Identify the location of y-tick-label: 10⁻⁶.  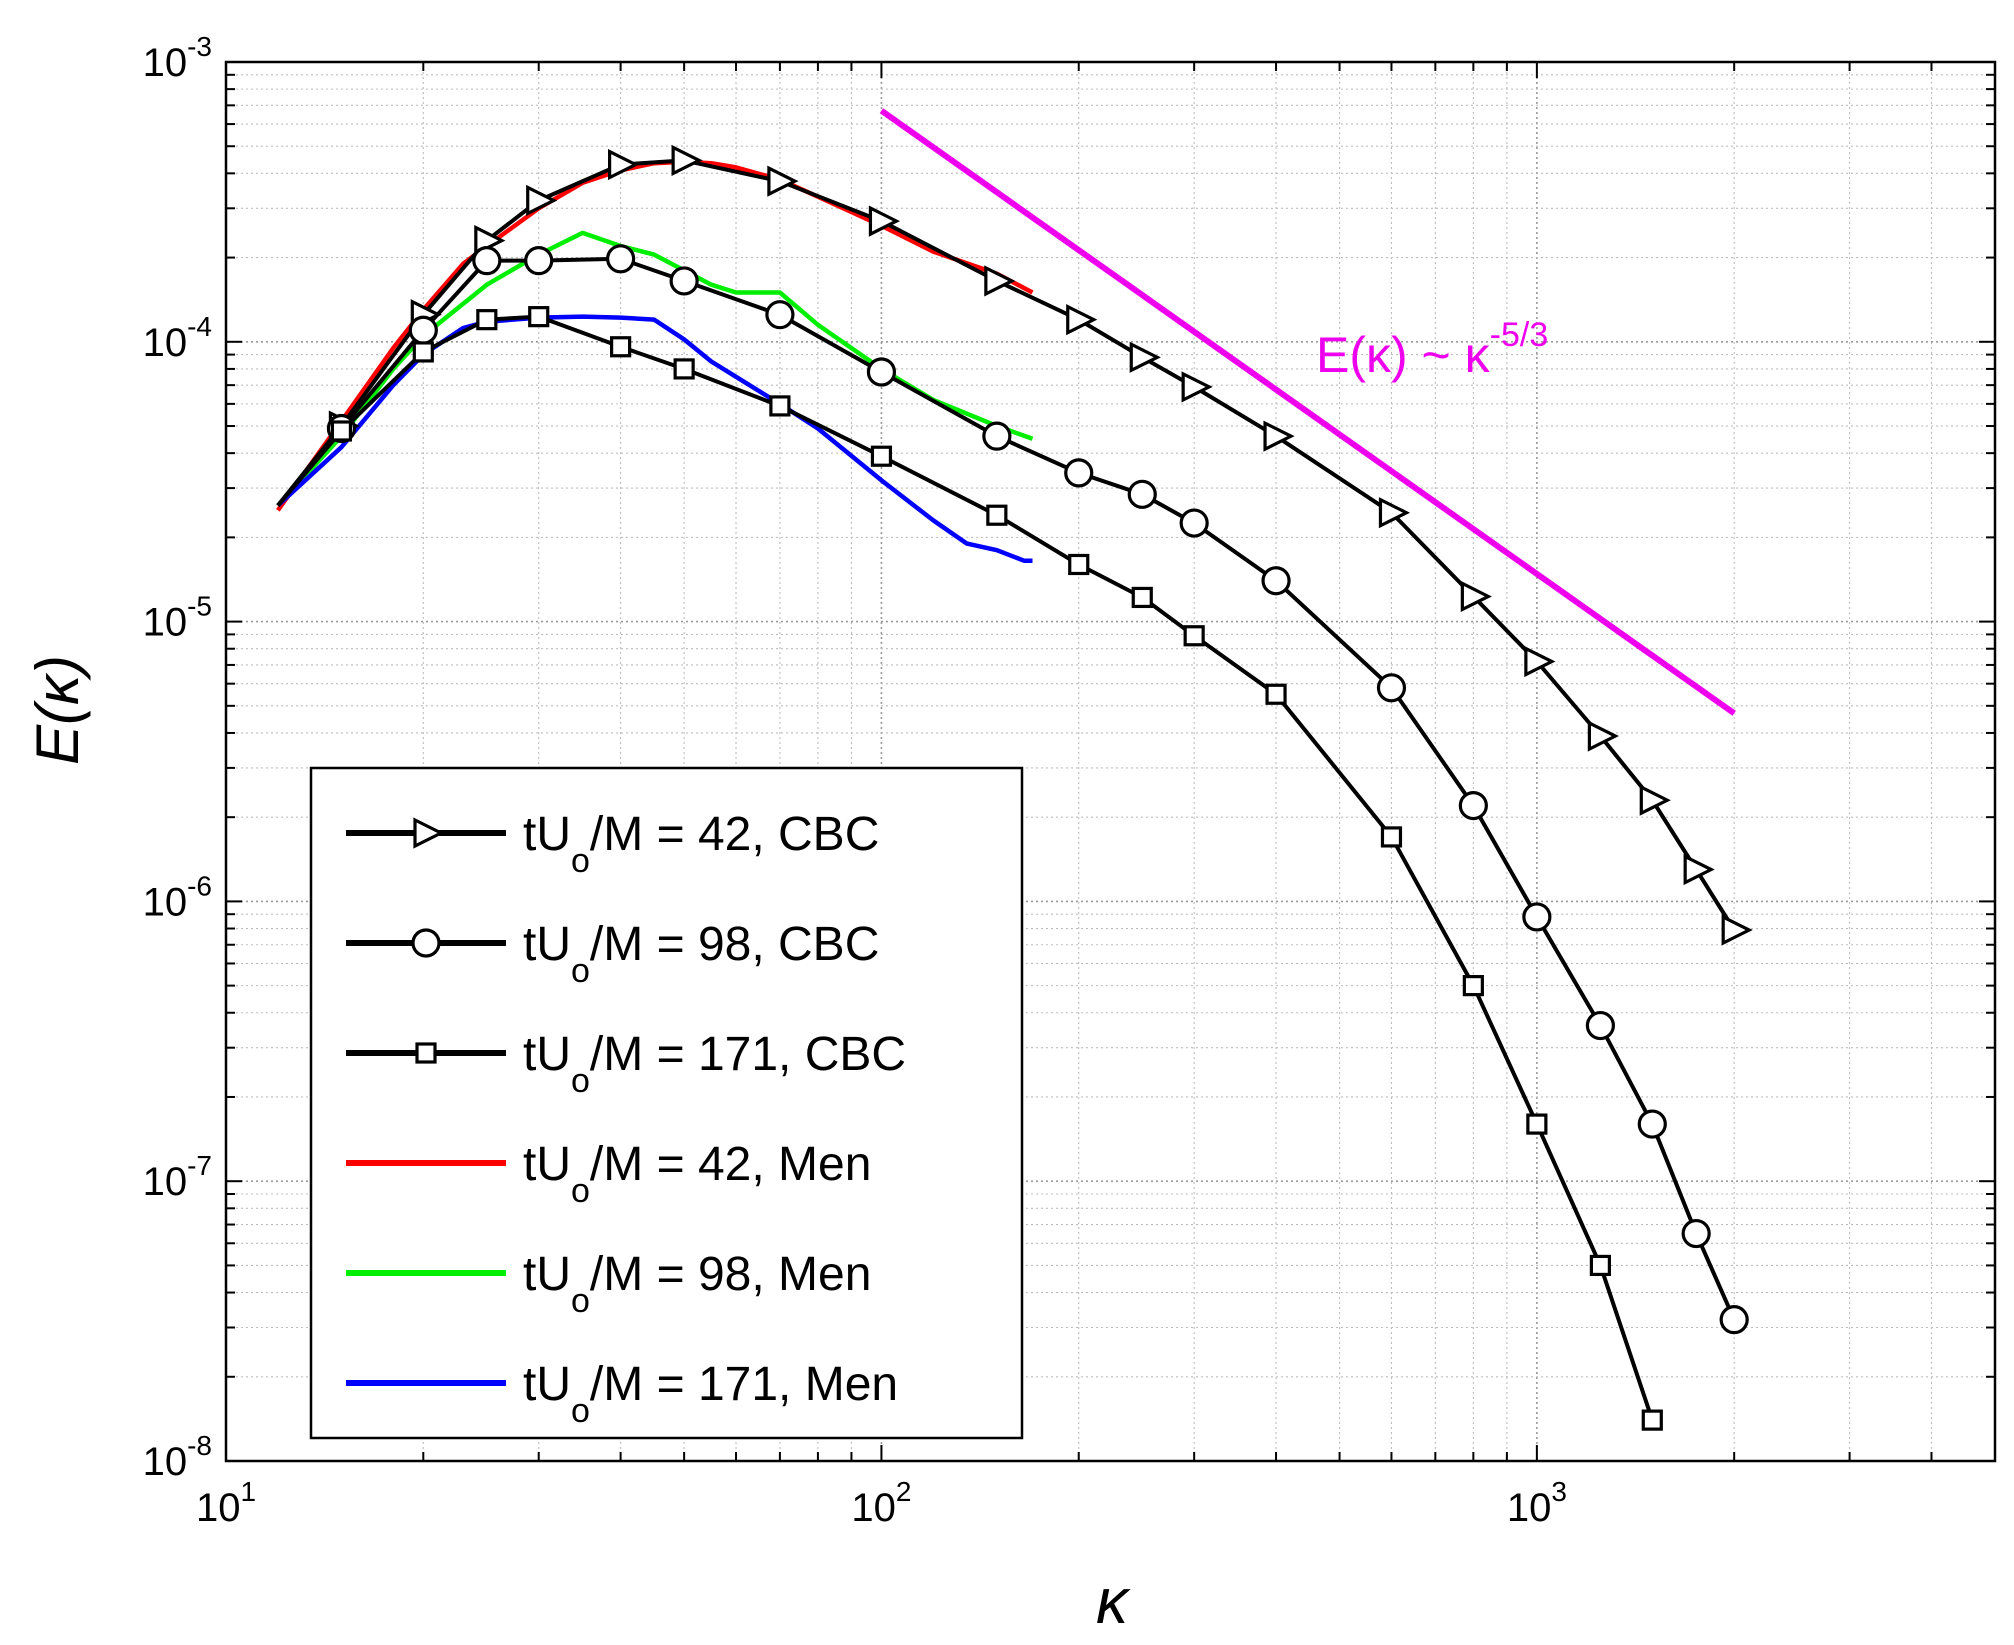
(177, 897).